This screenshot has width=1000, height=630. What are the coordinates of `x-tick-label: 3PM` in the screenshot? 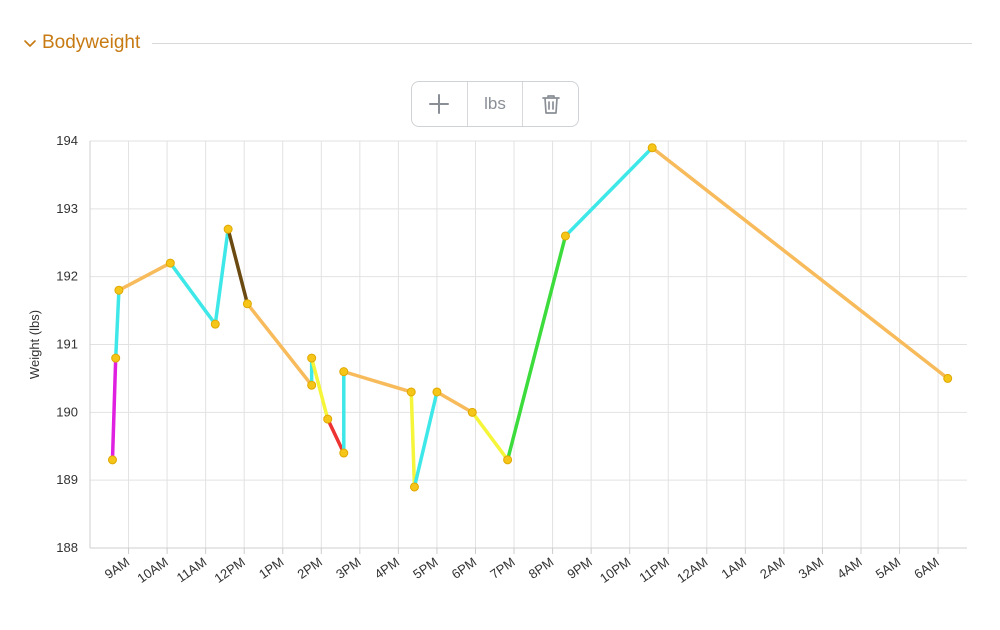 It's located at (348, 568).